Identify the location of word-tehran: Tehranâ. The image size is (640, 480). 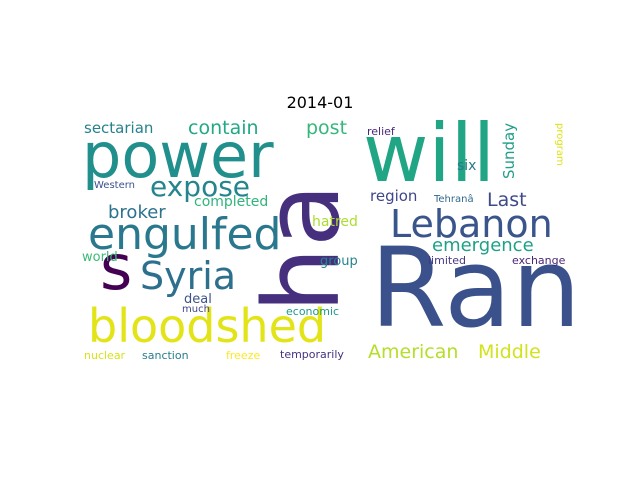
(454, 199).